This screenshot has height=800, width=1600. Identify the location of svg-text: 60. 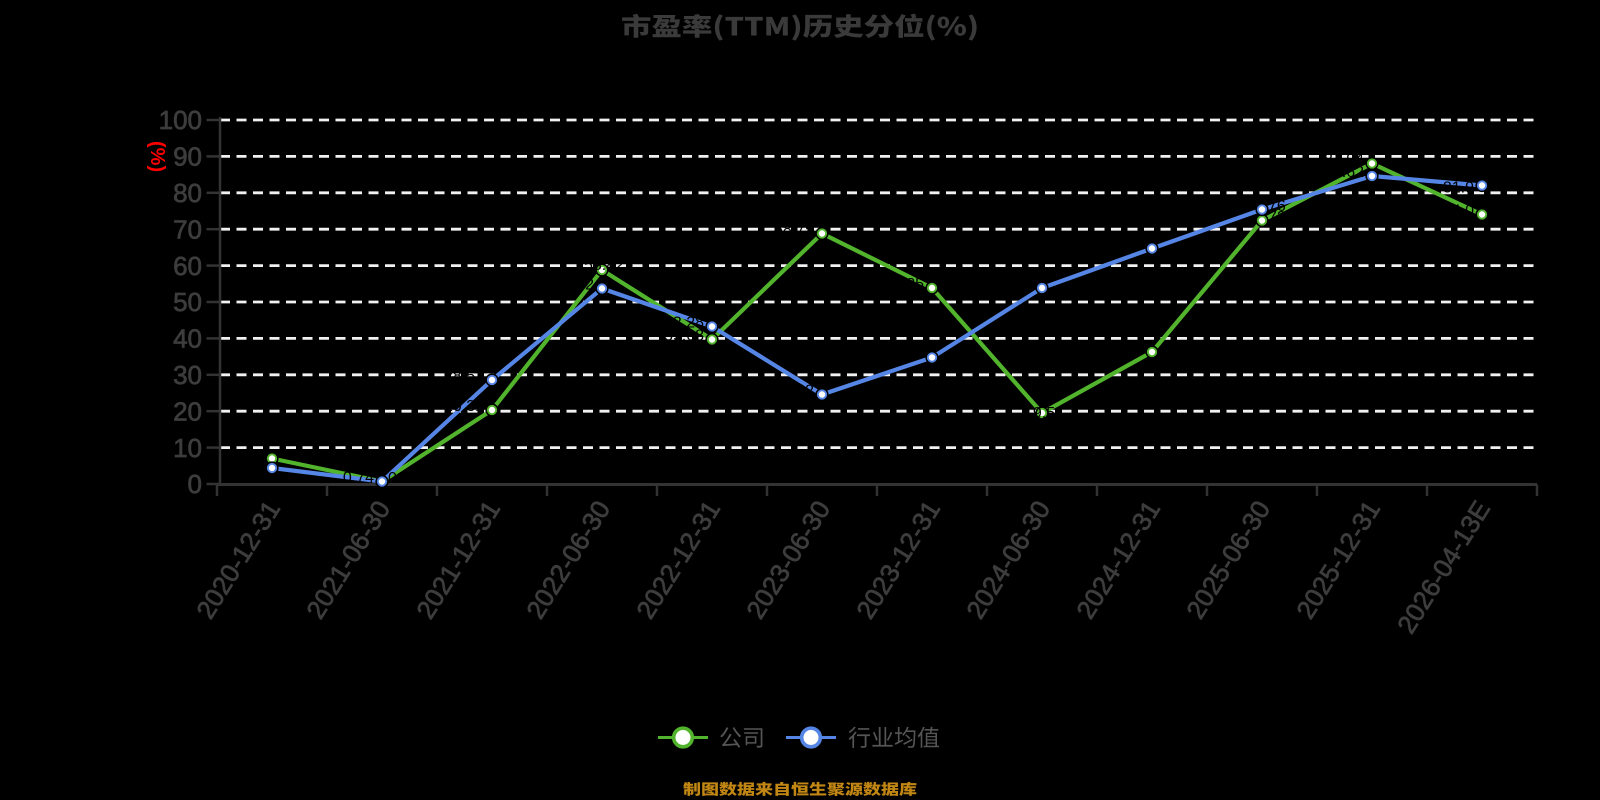
(187, 266).